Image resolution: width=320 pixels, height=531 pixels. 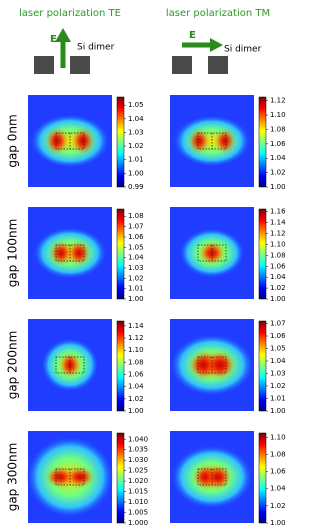 What do you see at coordinates (13, 365) in the screenshot?
I see `row-label: gap 200nm` at bounding box center [13, 365].